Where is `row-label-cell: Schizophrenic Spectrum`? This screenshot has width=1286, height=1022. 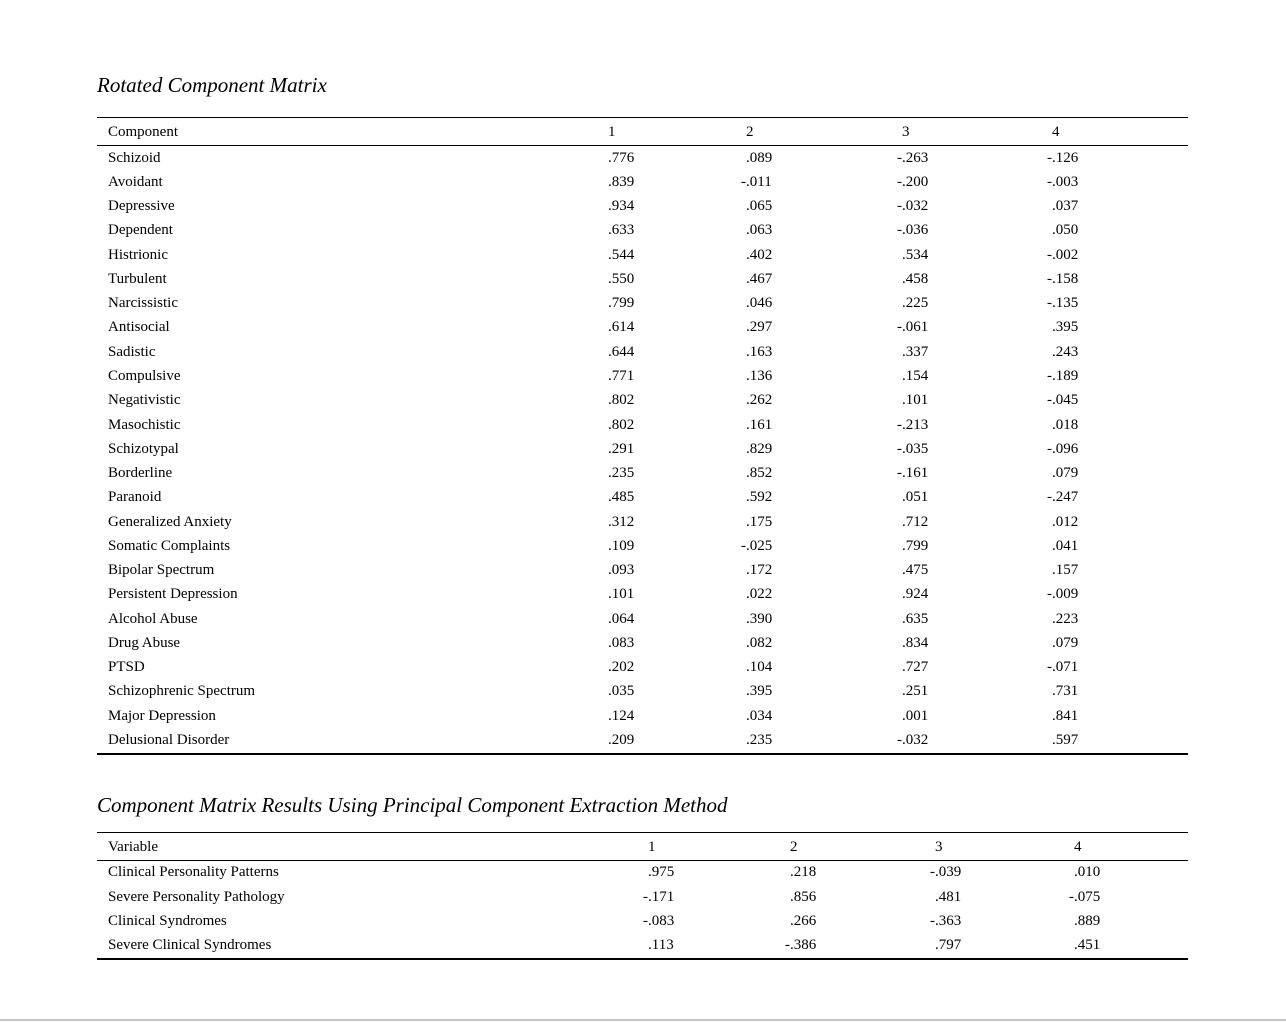 row-label-cell: Schizophrenic Spectrum is located at coordinates (182, 691).